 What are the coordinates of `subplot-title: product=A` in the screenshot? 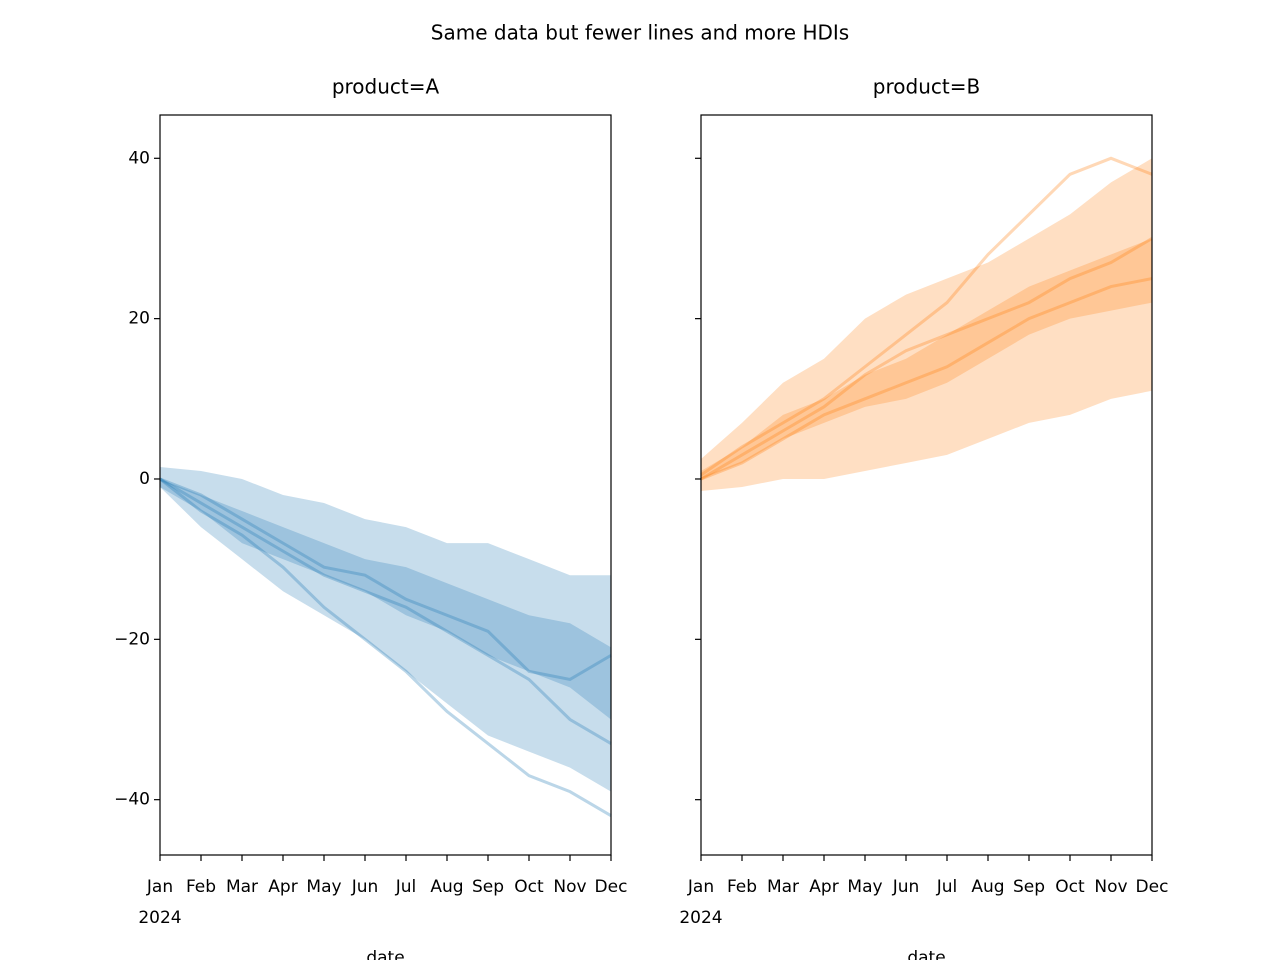 It's located at (386, 87).